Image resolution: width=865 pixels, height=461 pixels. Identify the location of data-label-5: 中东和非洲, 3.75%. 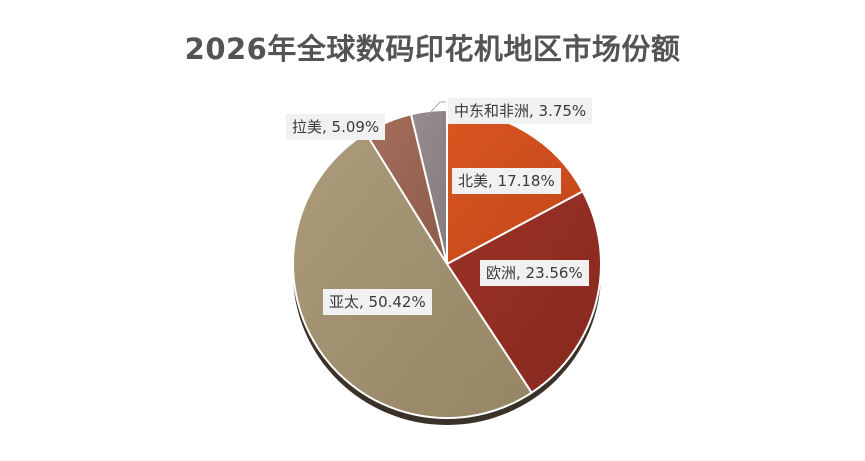
(520, 111).